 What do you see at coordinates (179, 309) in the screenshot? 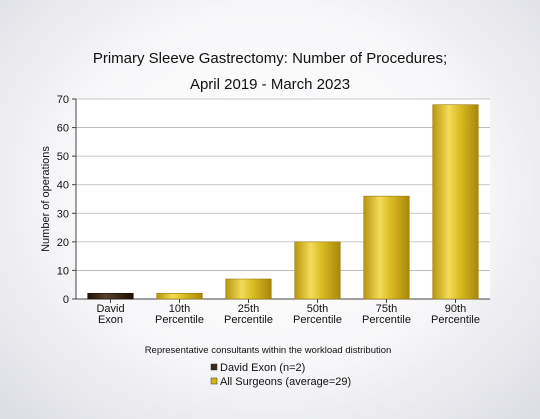
I see `x-tick-label: 10th` at bounding box center [179, 309].